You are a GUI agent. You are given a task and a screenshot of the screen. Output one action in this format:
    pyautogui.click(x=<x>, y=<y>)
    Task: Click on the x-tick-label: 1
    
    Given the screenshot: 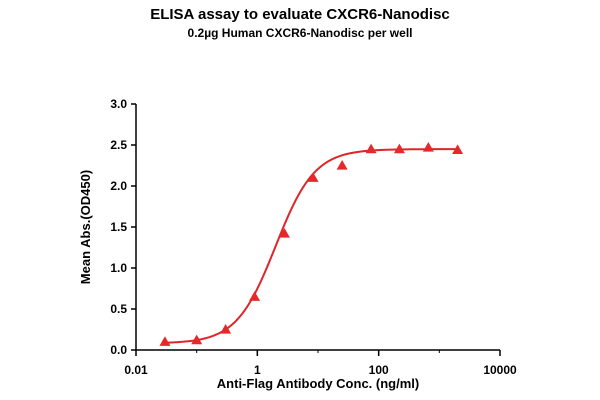 What is the action you would take?
    pyautogui.click(x=257, y=370)
    